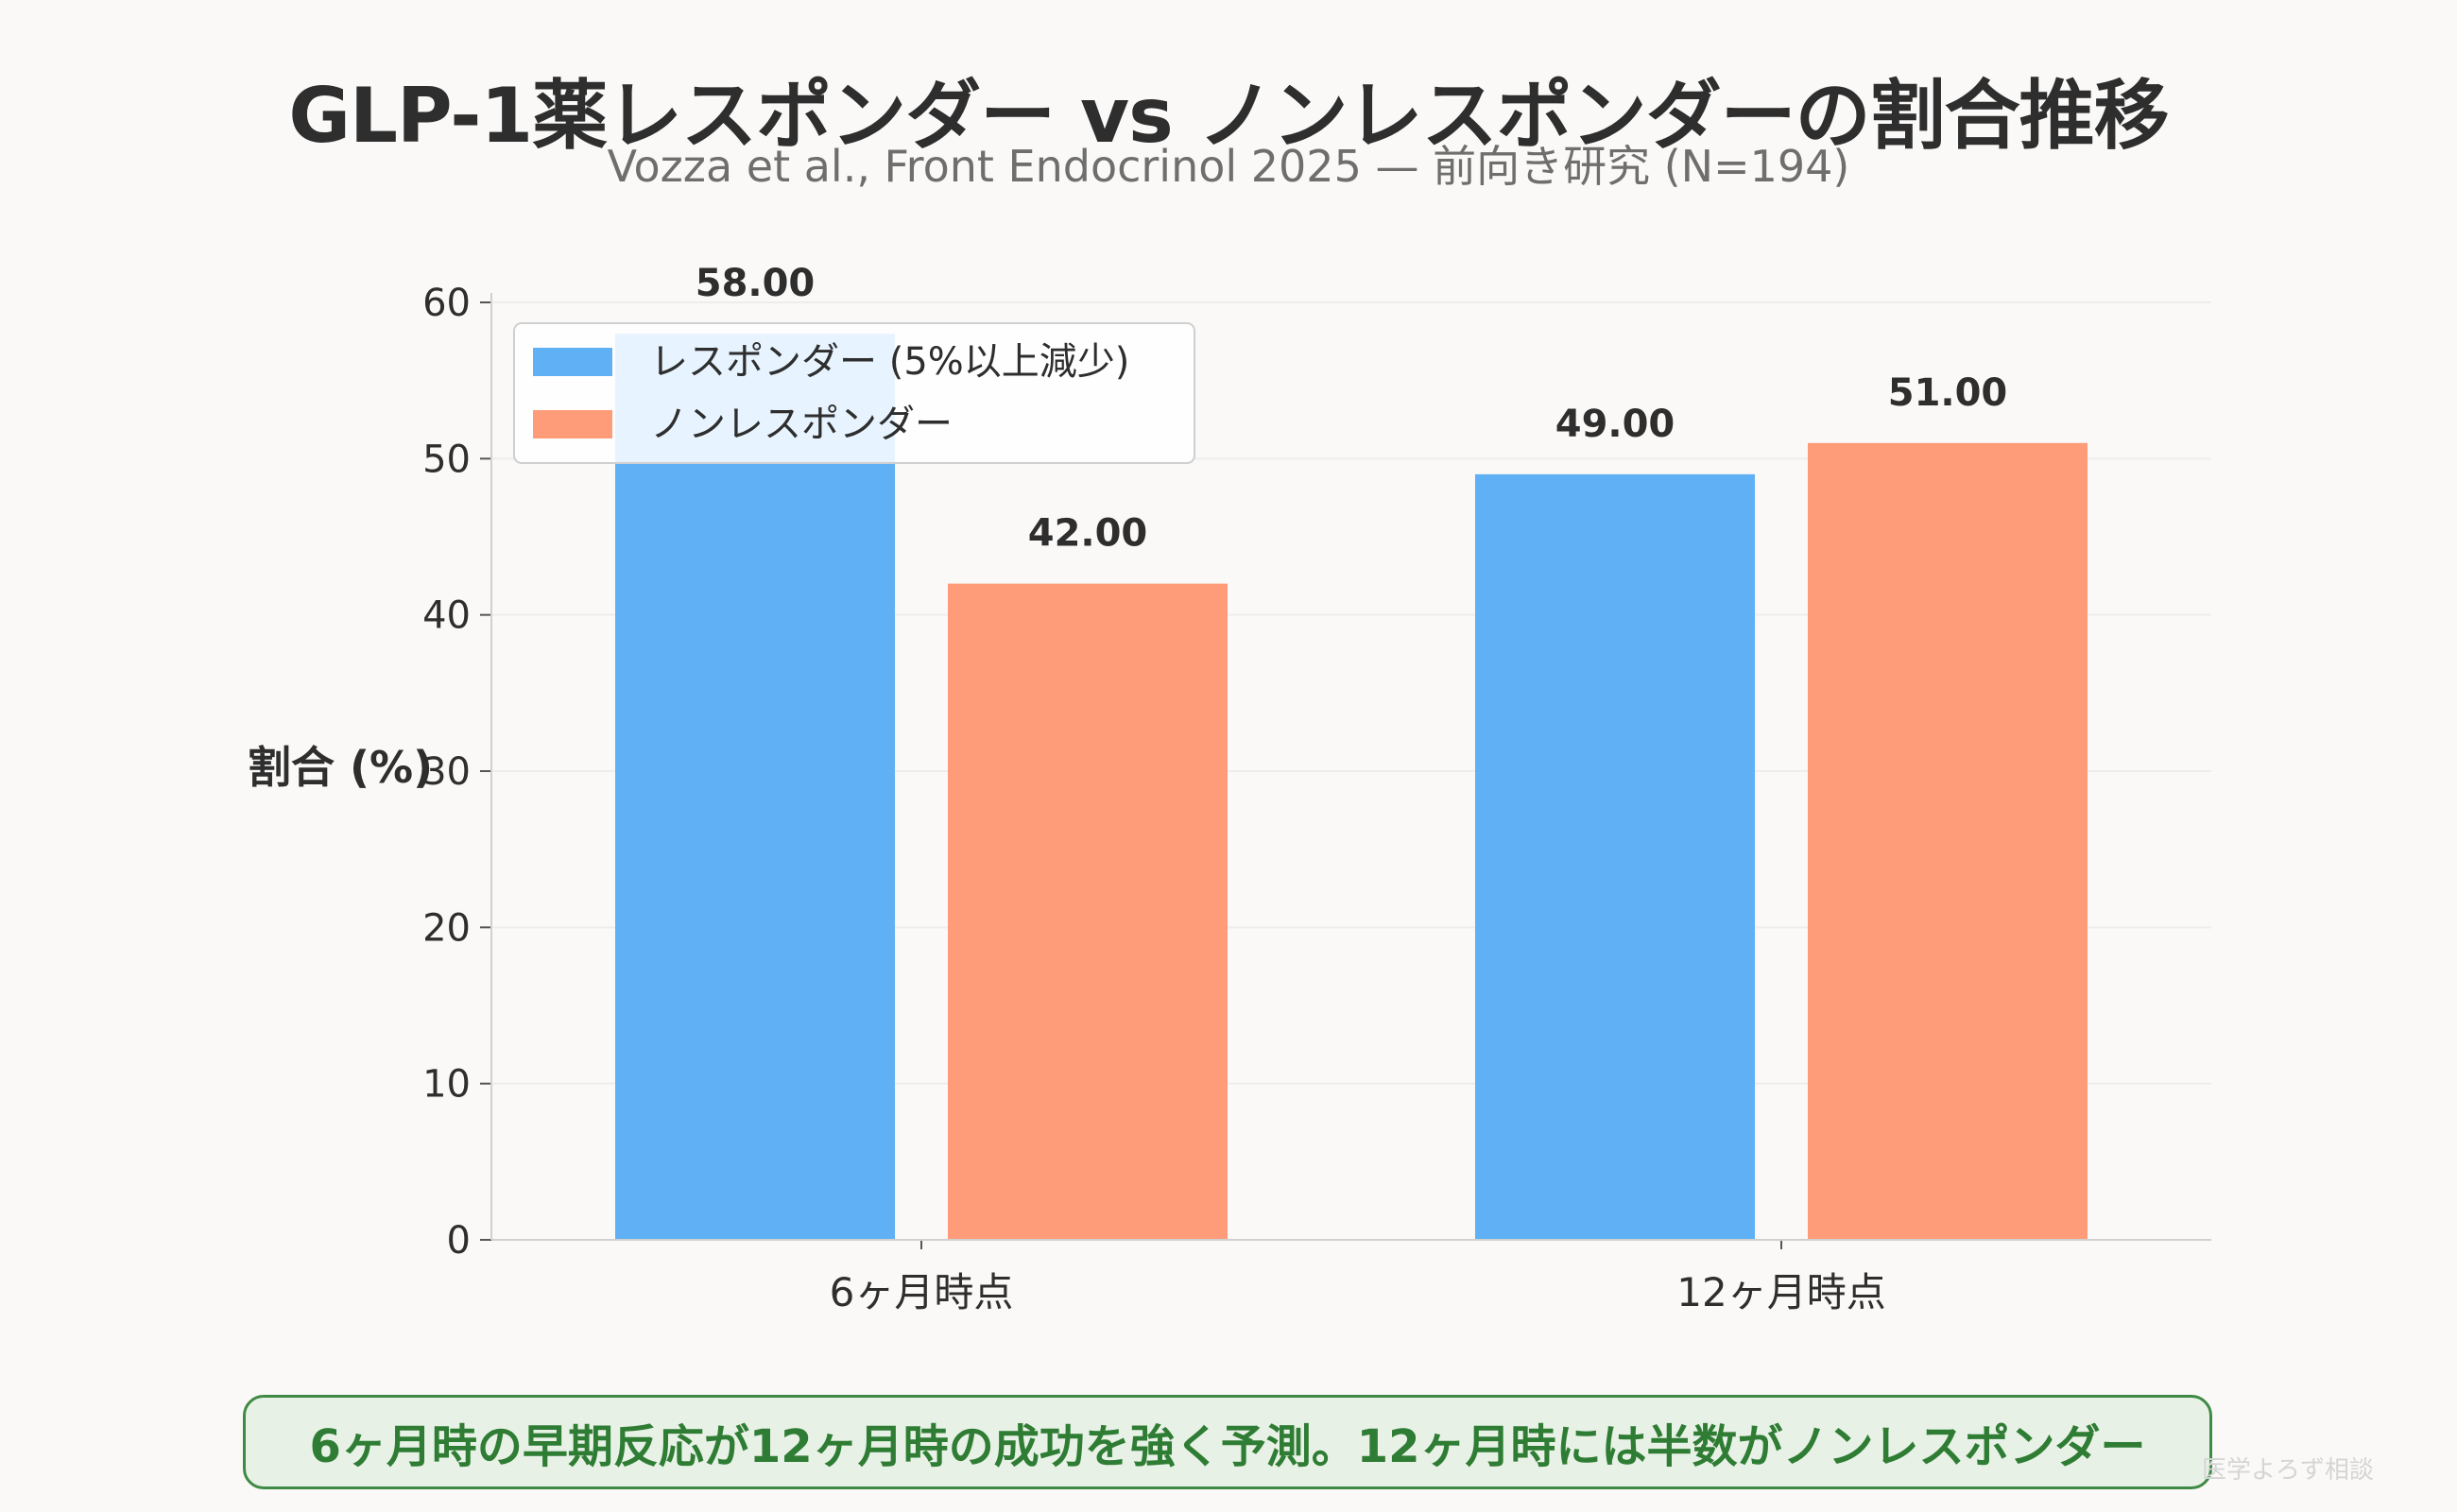 Image resolution: width=2457 pixels, height=1512 pixels. I want to click on legend-box, so click(854, 393).